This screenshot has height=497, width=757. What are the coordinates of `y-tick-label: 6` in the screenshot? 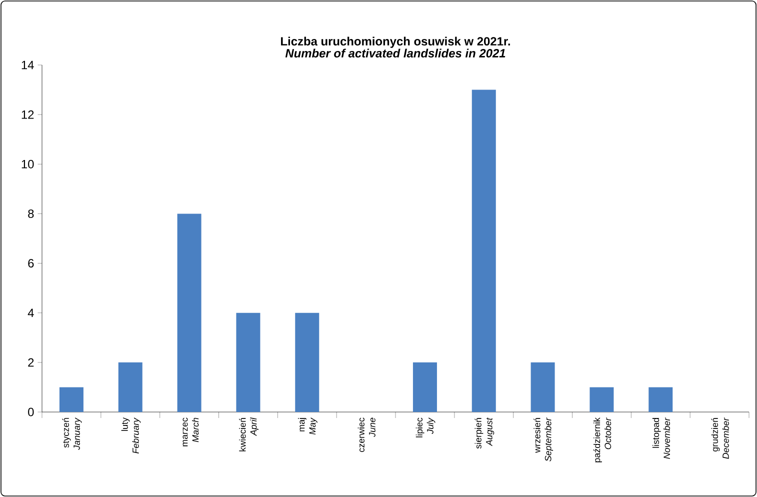 It's located at (31, 263).